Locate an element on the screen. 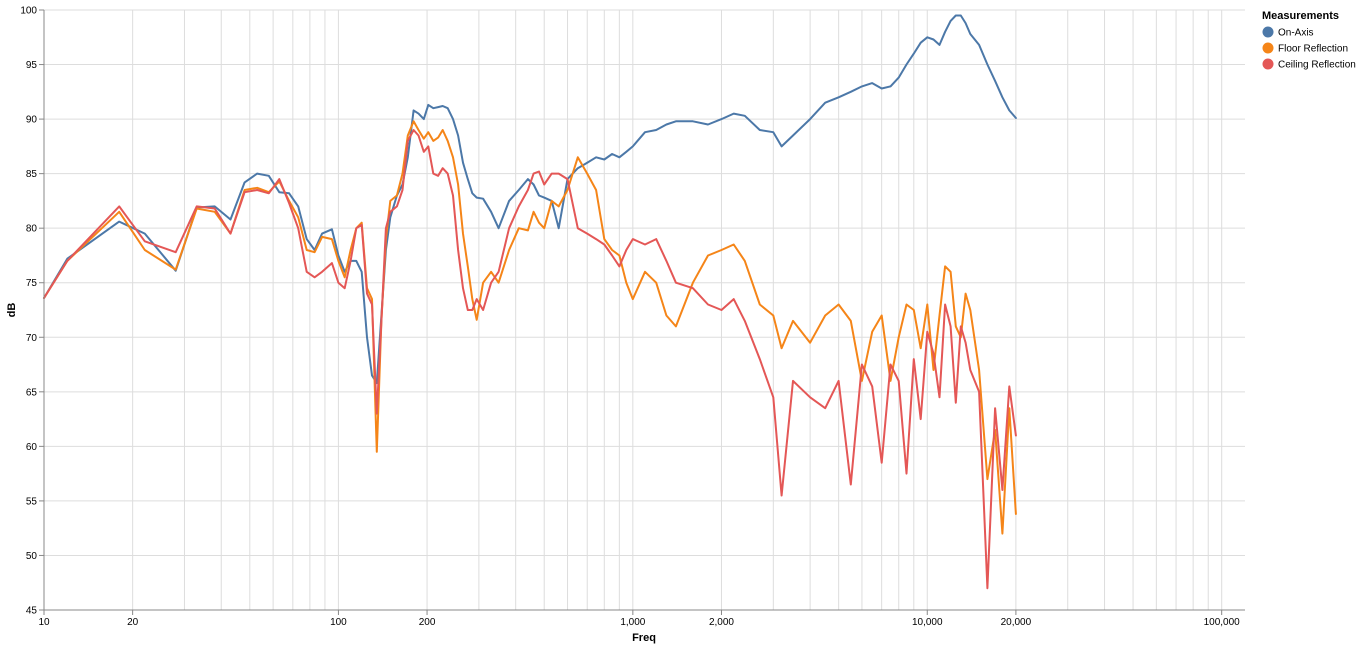  y-tick-label: 100 is located at coordinates (28, 11).